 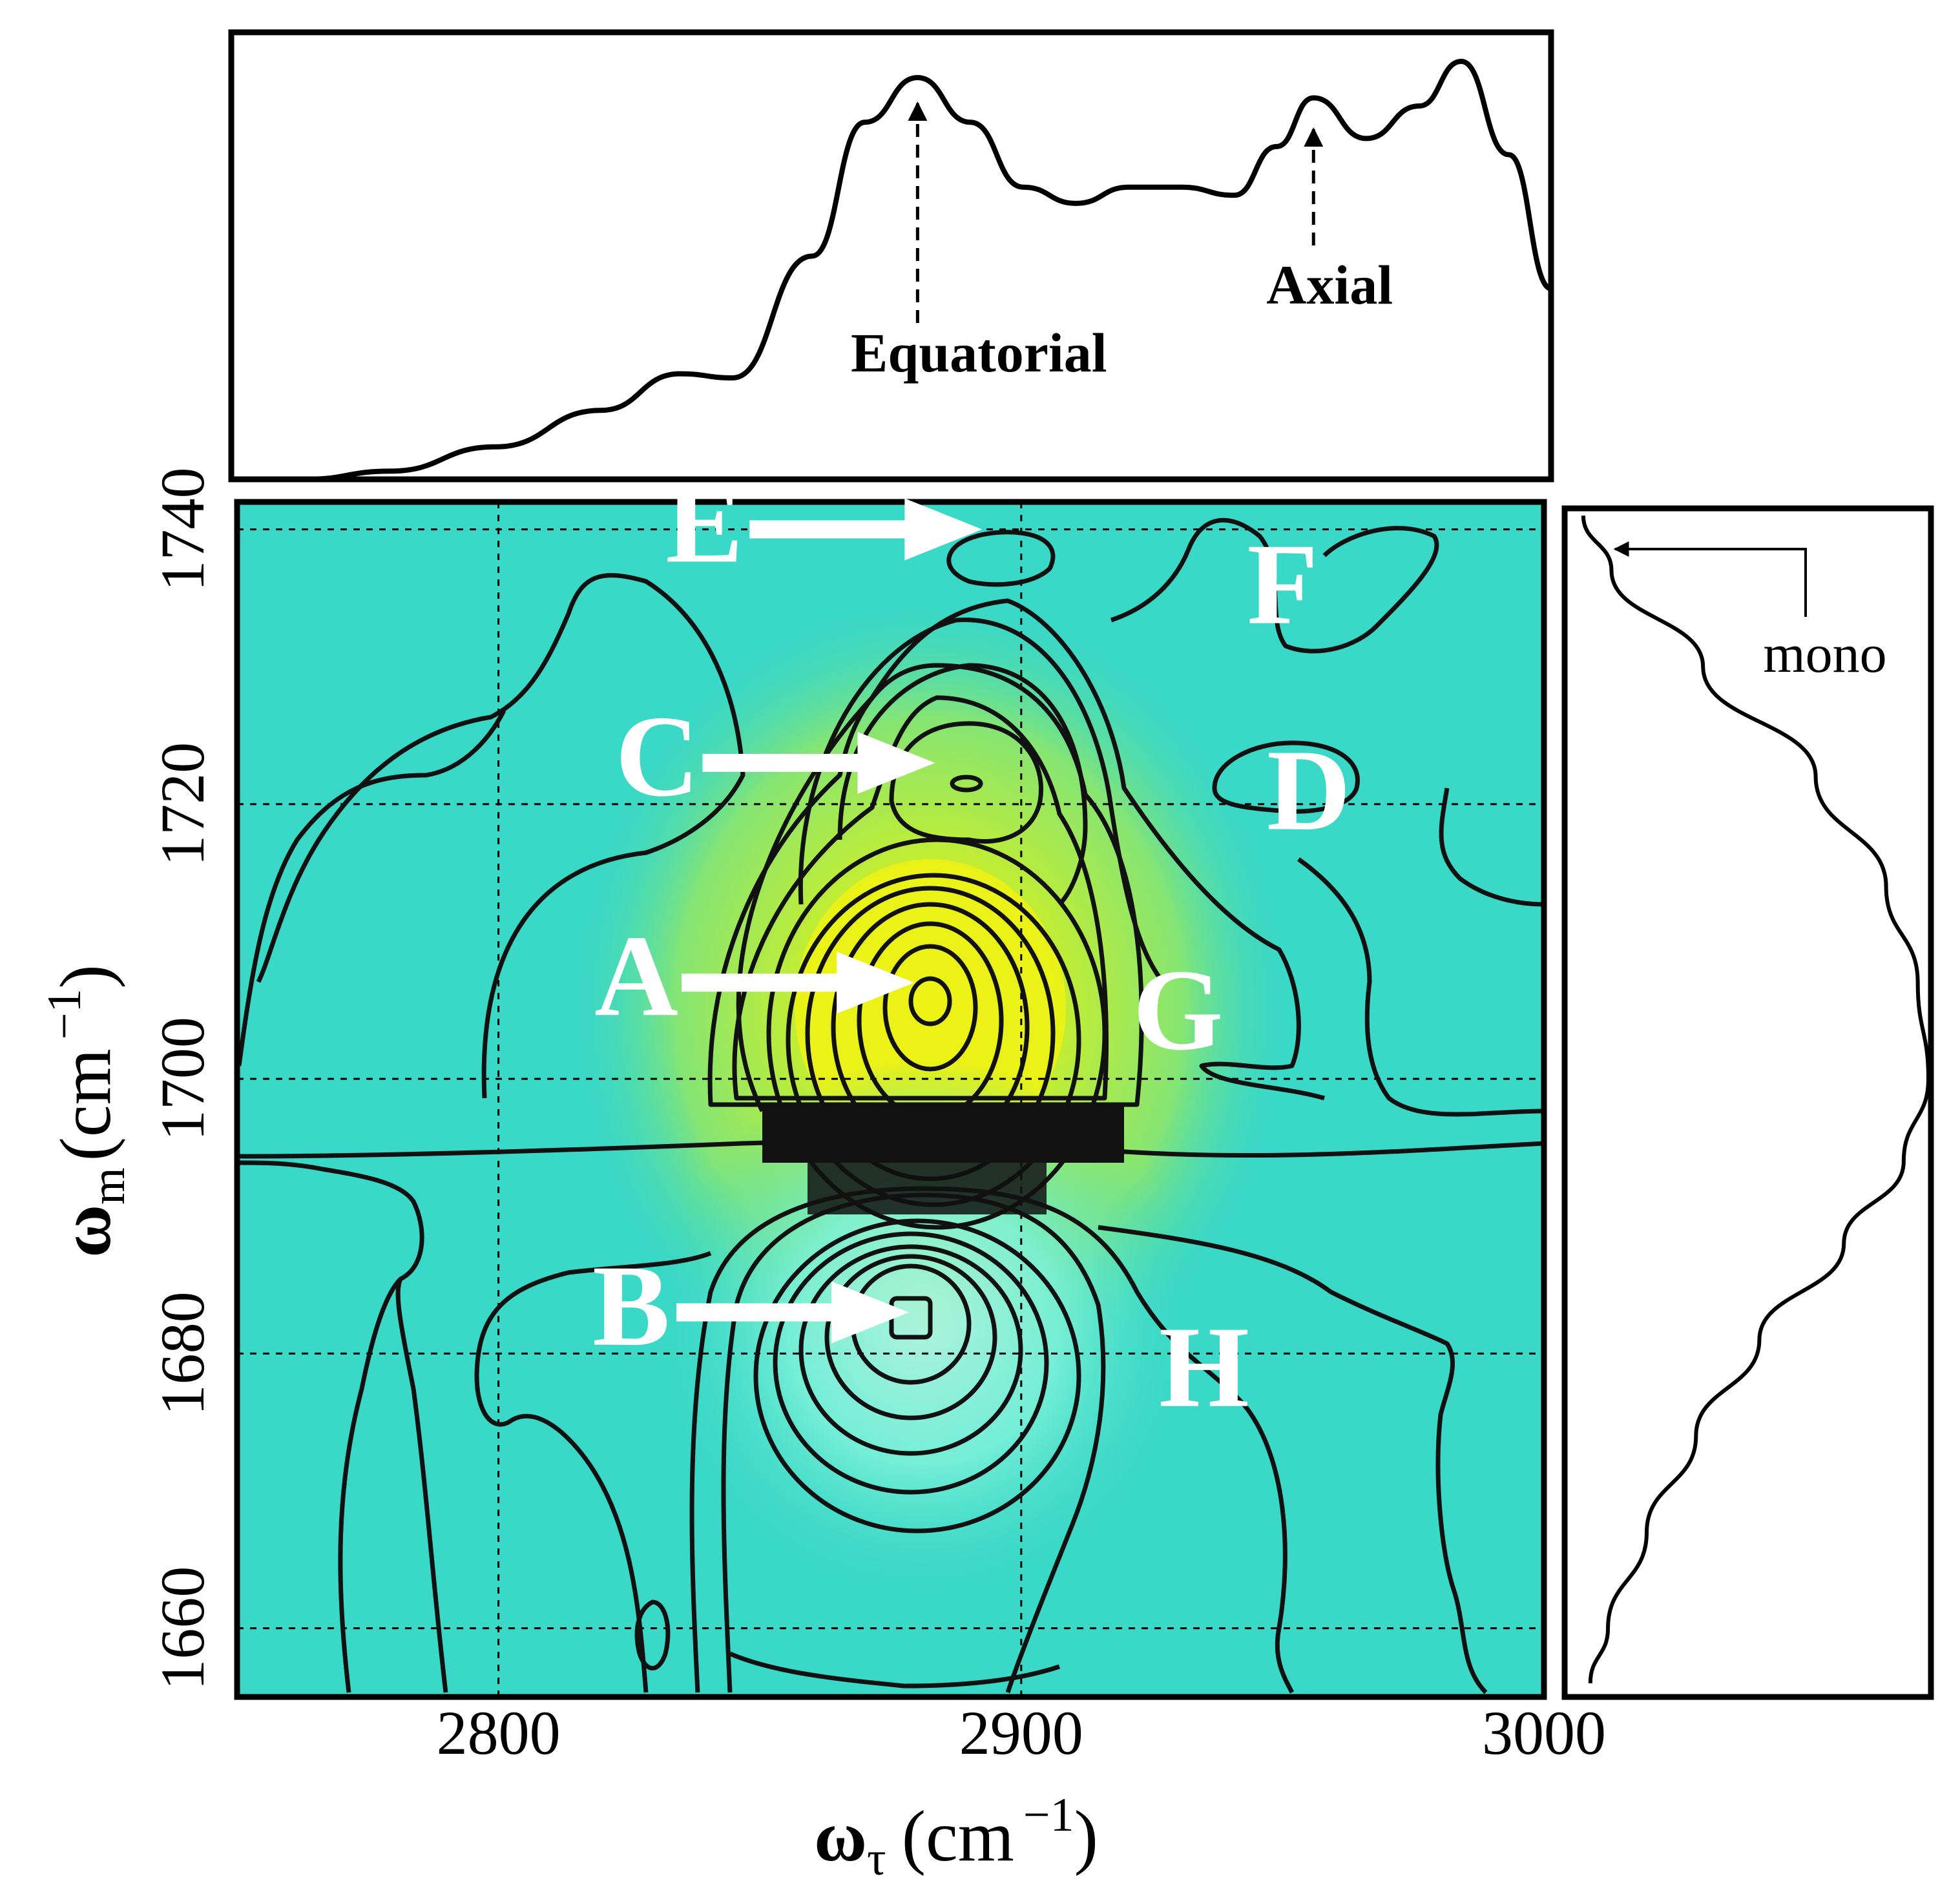 I want to click on y-tick-label: 1680, so click(x=183, y=1353).